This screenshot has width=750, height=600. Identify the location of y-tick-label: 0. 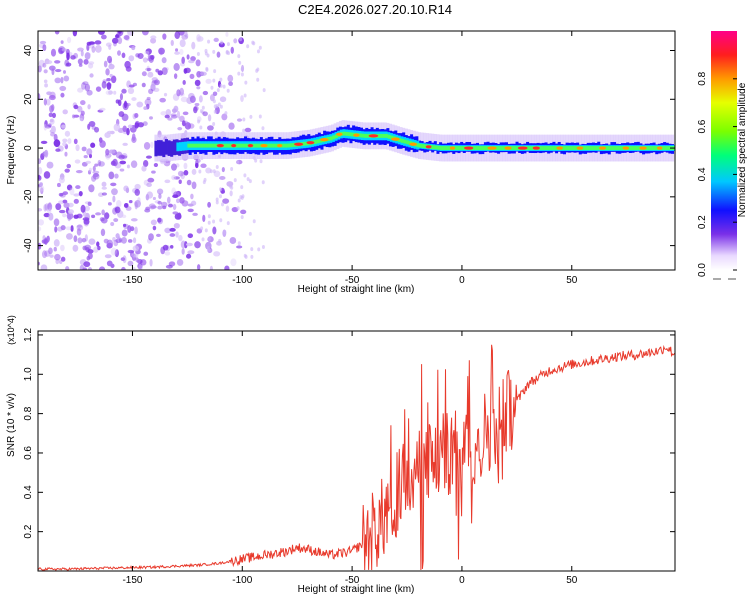
(28, 148).